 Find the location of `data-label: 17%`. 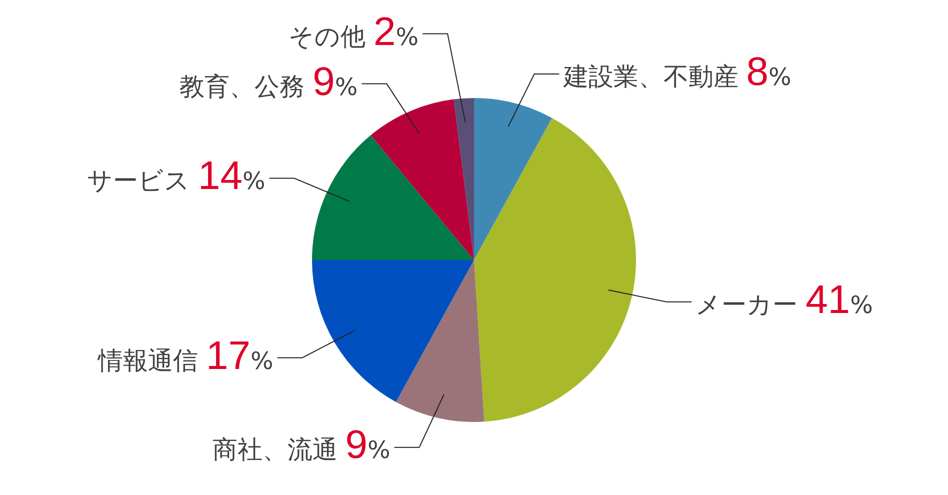

data-label: 17% is located at coordinates (240, 356).